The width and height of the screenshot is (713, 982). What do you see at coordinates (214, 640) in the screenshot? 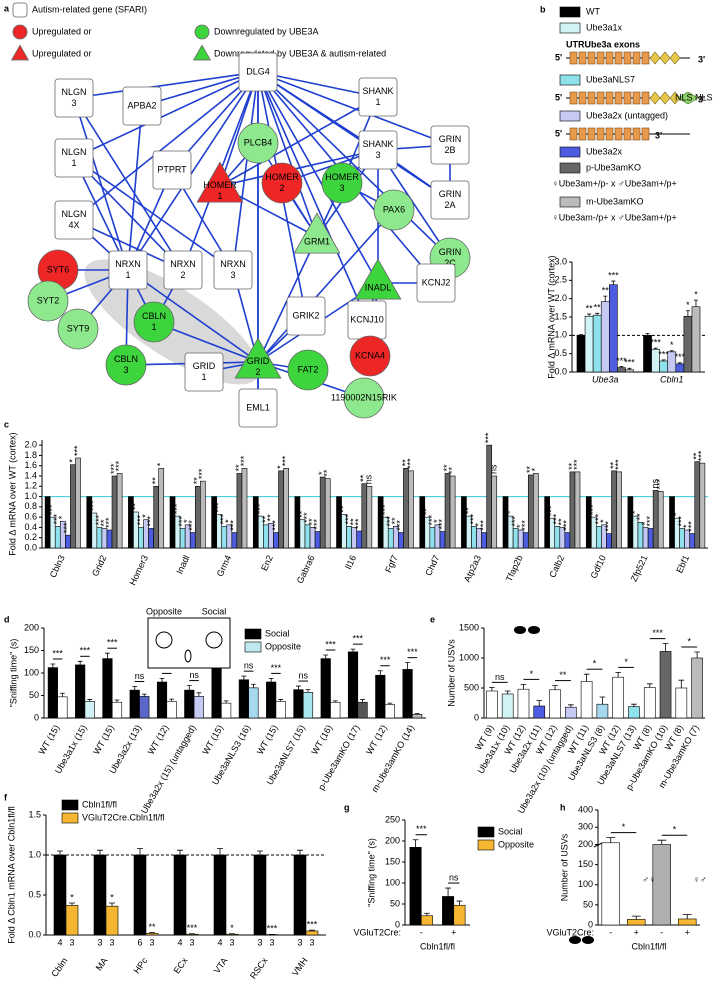
I see `inset-cup` at bounding box center [214, 640].